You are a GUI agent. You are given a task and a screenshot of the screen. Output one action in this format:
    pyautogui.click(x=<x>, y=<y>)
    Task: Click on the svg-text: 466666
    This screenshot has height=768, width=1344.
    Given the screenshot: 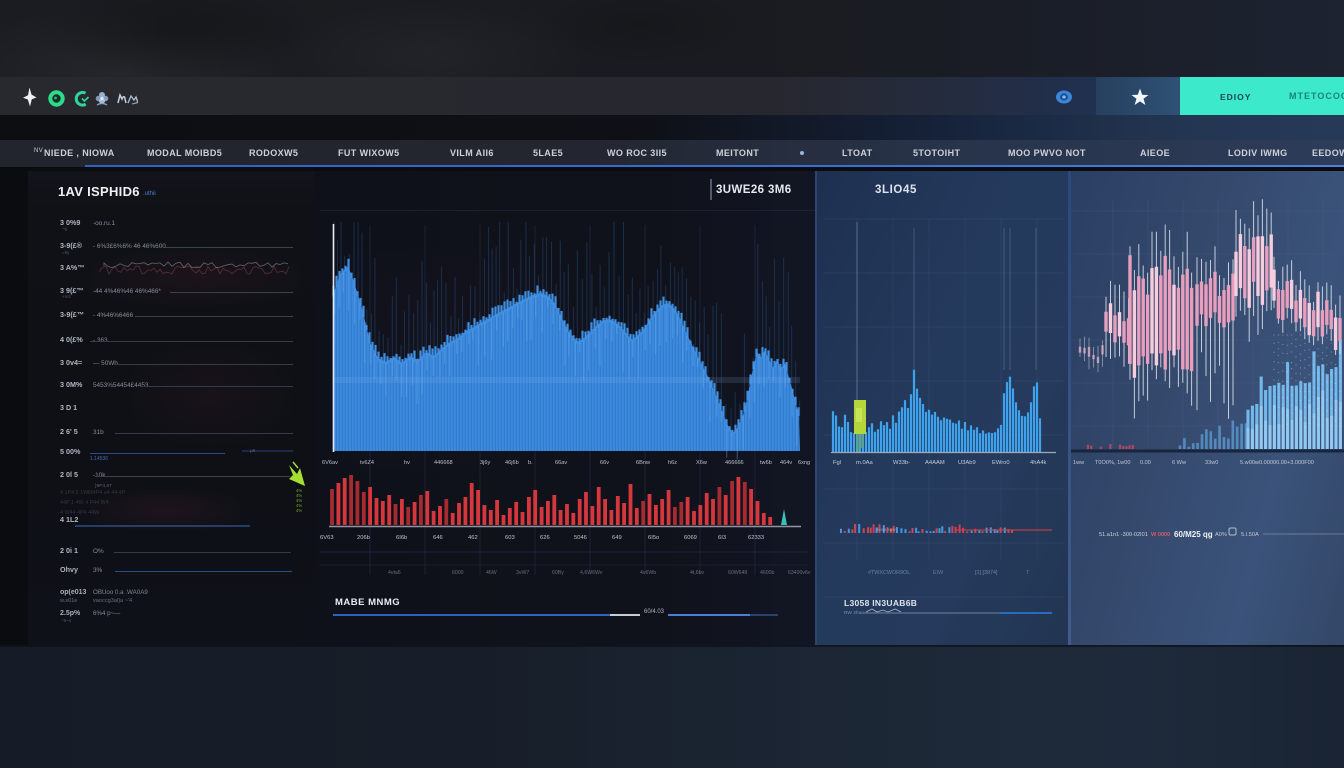 What is the action you would take?
    pyautogui.click(x=734, y=463)
    